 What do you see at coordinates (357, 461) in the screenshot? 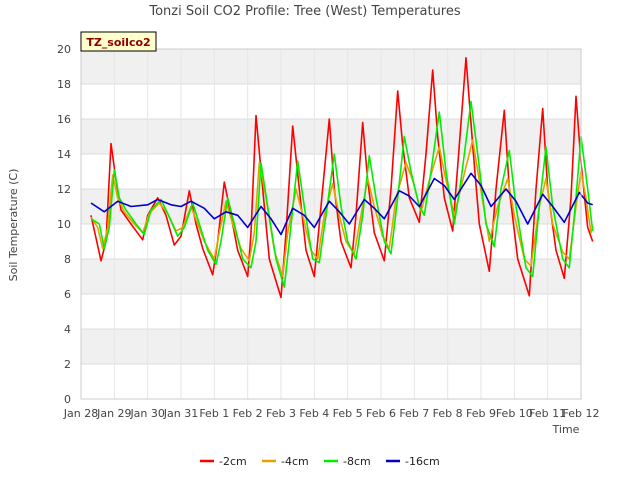
I see `legend-label: -8cm` at bounding box center [357, 461].